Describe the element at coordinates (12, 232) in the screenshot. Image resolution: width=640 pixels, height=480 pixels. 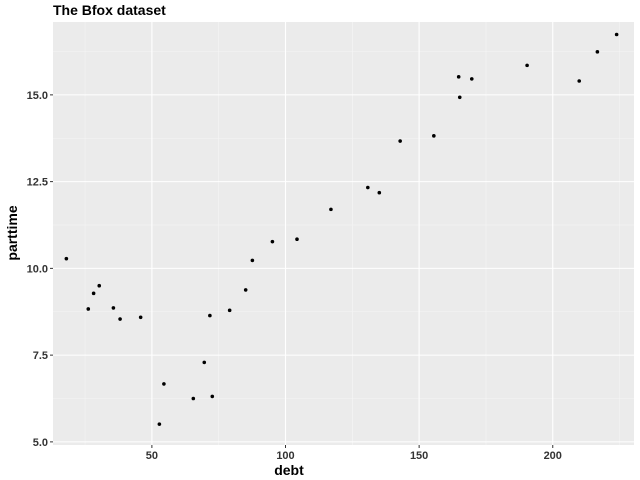
I see `y-axis-title: parttime` at that location.